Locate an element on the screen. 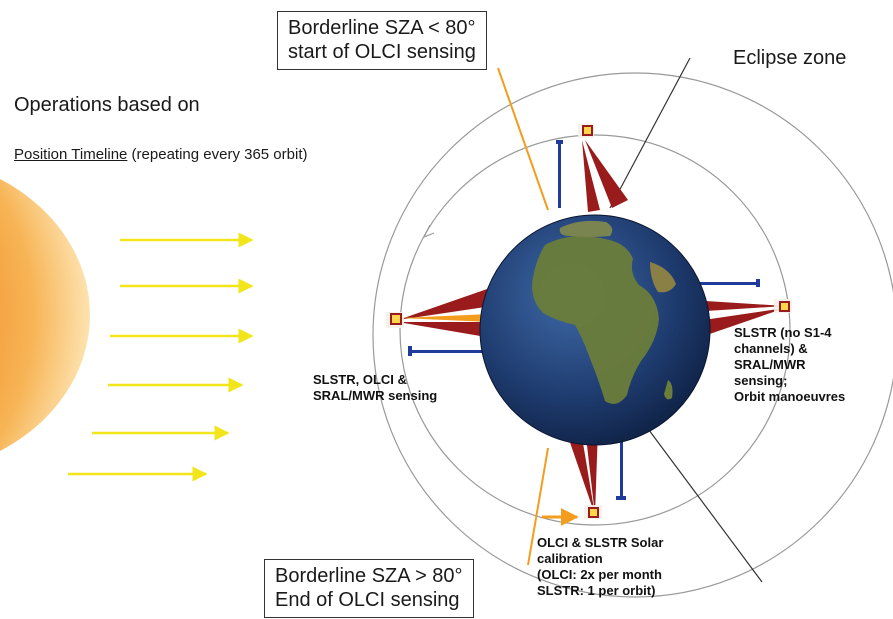 Image resolution: width=893 pixels, height=619 pixels. eclipse-zone-label: Eclipse zone is located at coordinates (790, 58).